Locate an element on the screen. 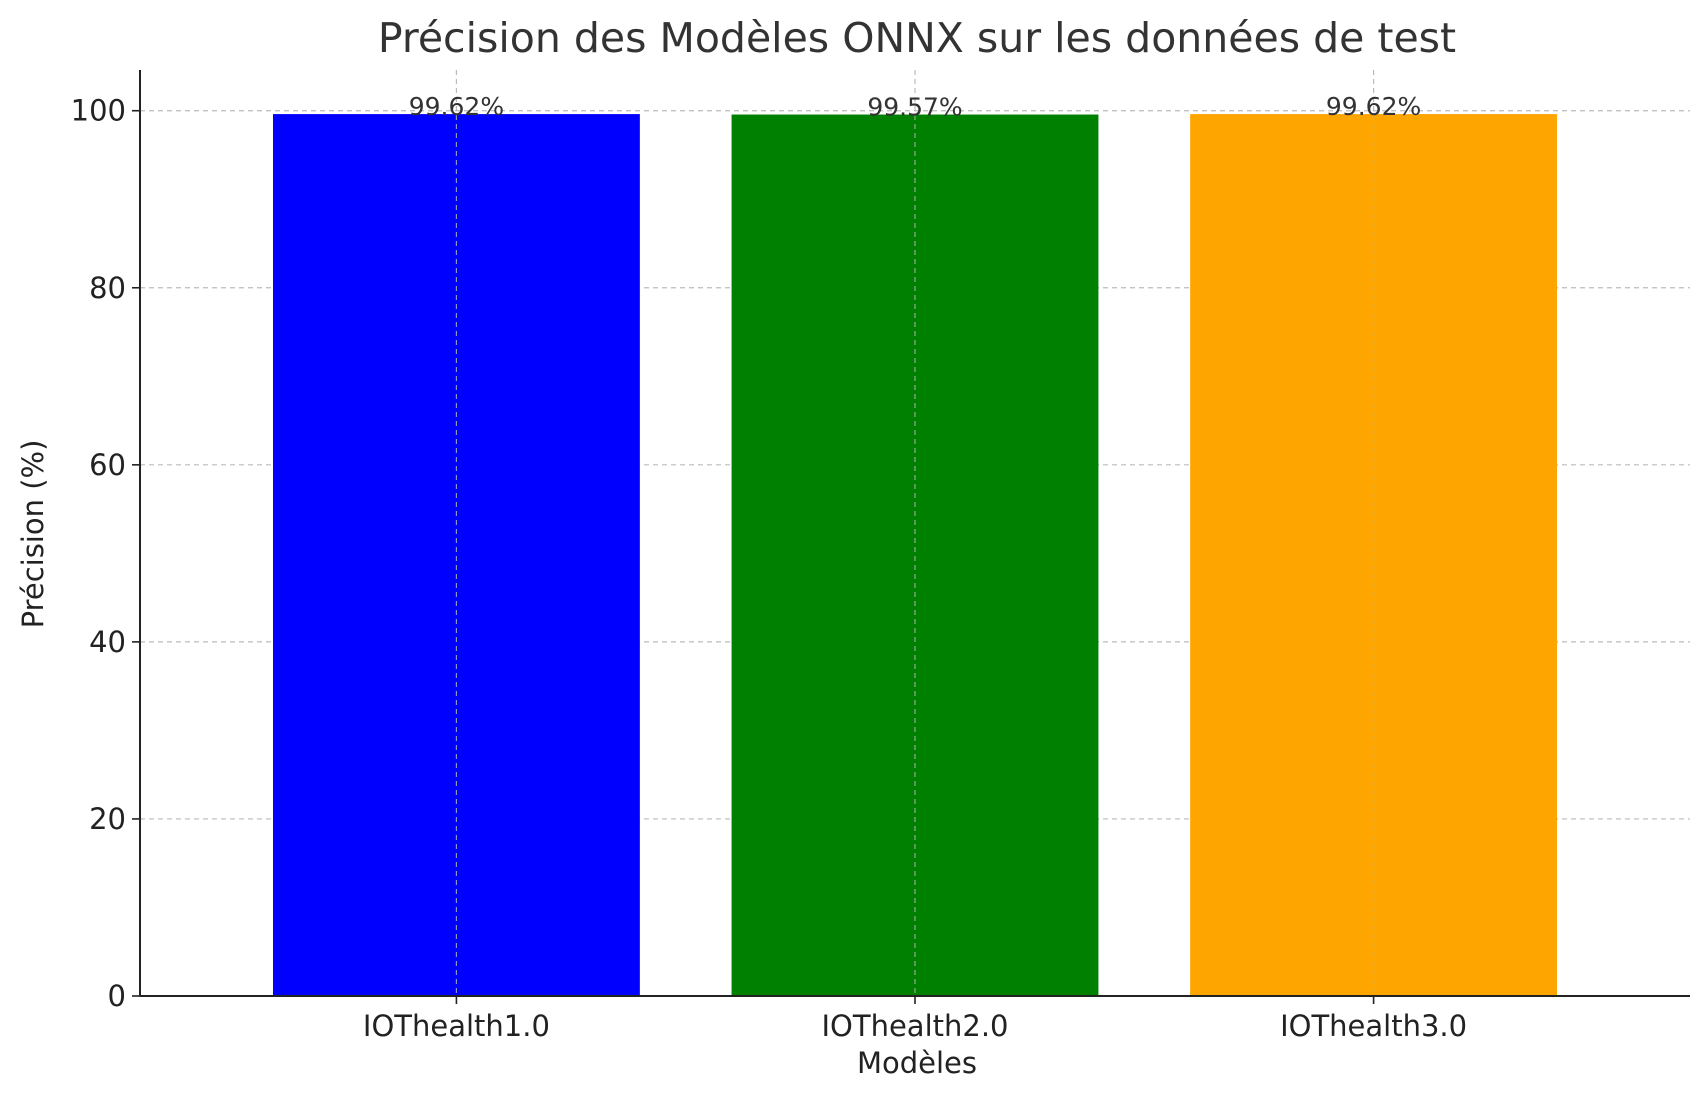 Image resolution: width=1707 pixels, height=1101 pixels. y-tick-label: 20 is located at coordinates (107, 819).